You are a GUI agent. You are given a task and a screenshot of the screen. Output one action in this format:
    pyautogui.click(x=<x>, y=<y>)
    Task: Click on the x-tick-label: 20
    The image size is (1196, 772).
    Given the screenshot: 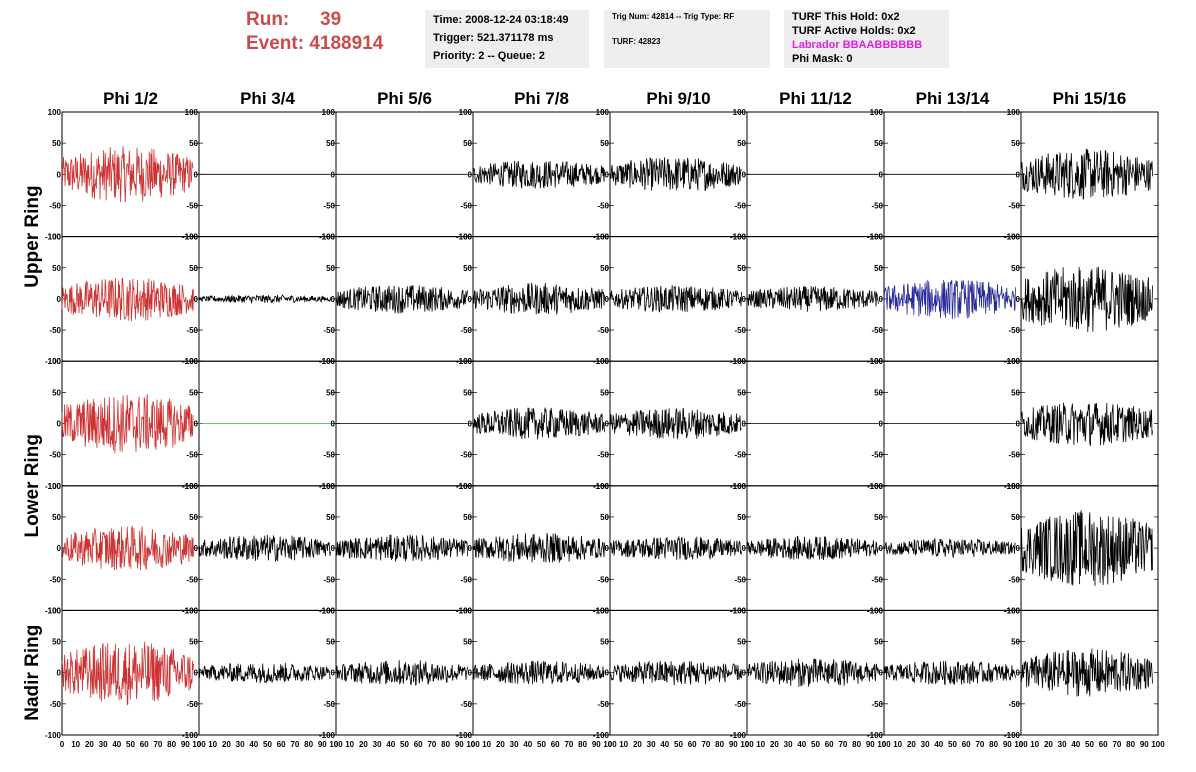 What is the action you would take?
    pyautogui.click(x=774, y=744)
    